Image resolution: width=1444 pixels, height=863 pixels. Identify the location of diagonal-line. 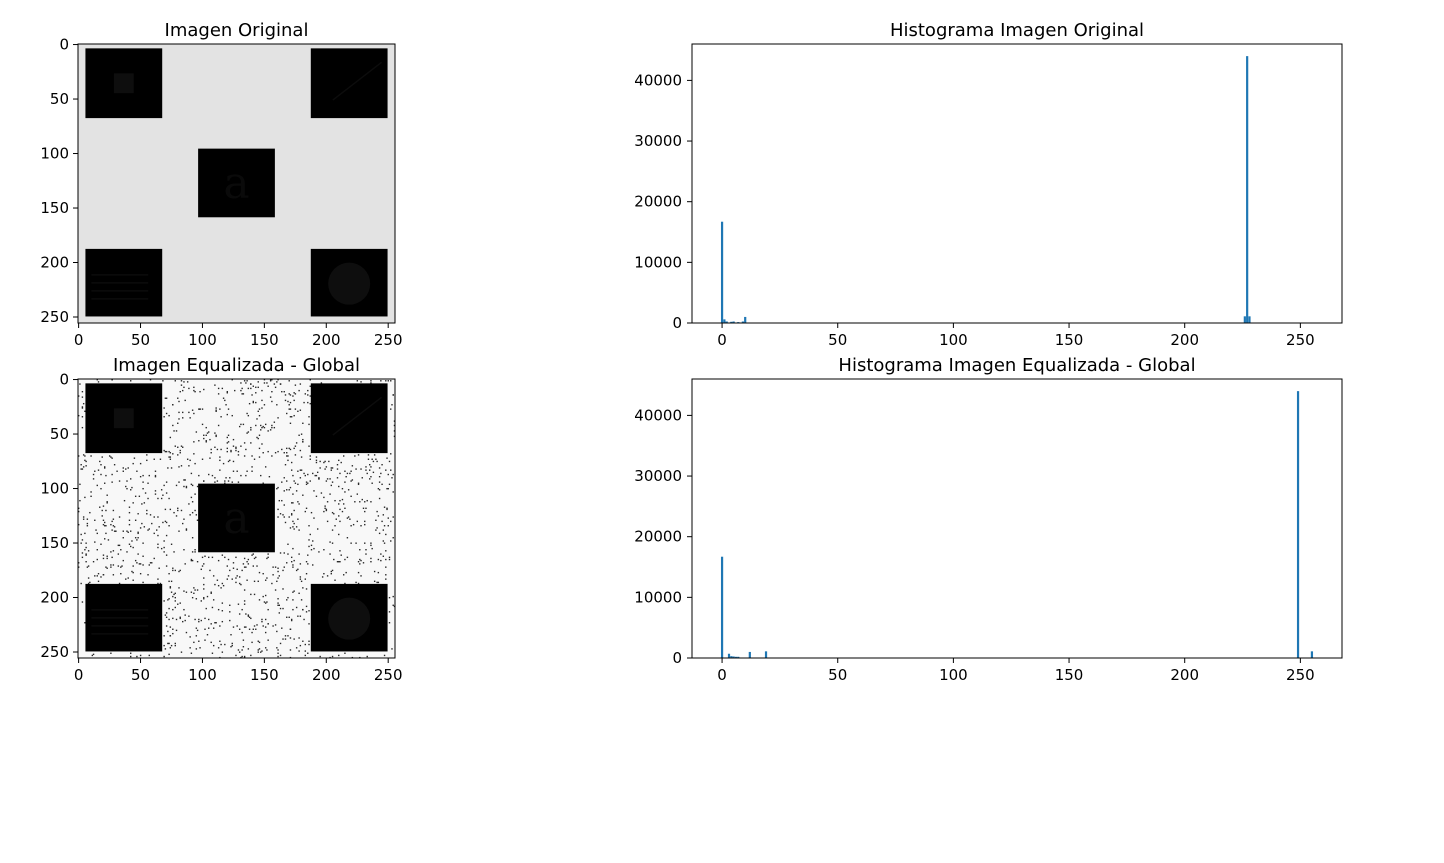
(357, 416).